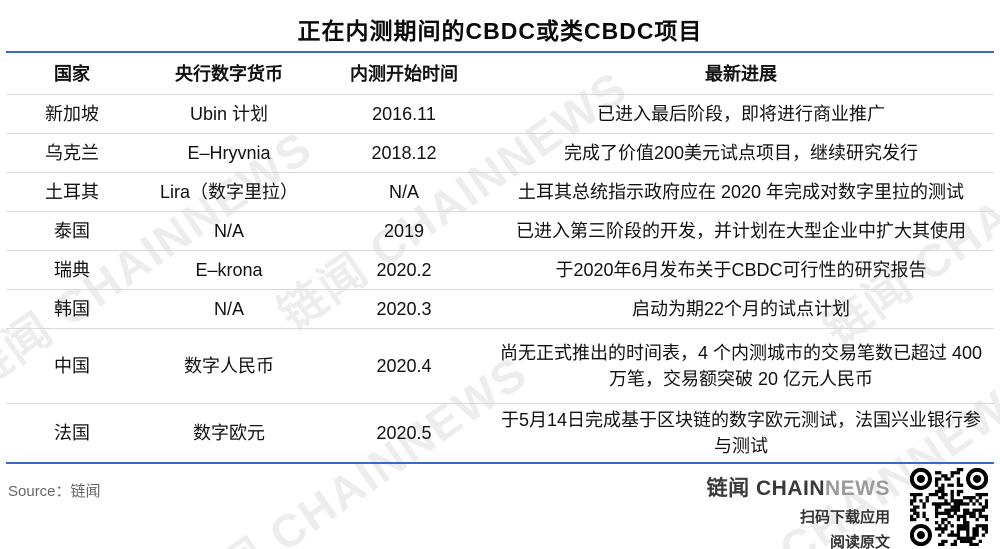  I want to click on progress-cell: 完成了价值200美元试点项目，继续研究发行, so click(741, 153).